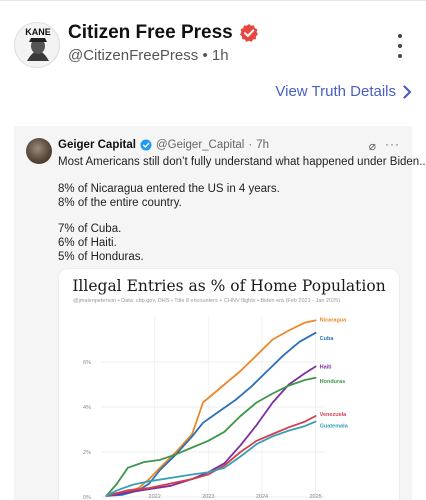 The image size is (426, 500). I want to click on view-truth-details-link: View Truth Details, so click(343, 91).